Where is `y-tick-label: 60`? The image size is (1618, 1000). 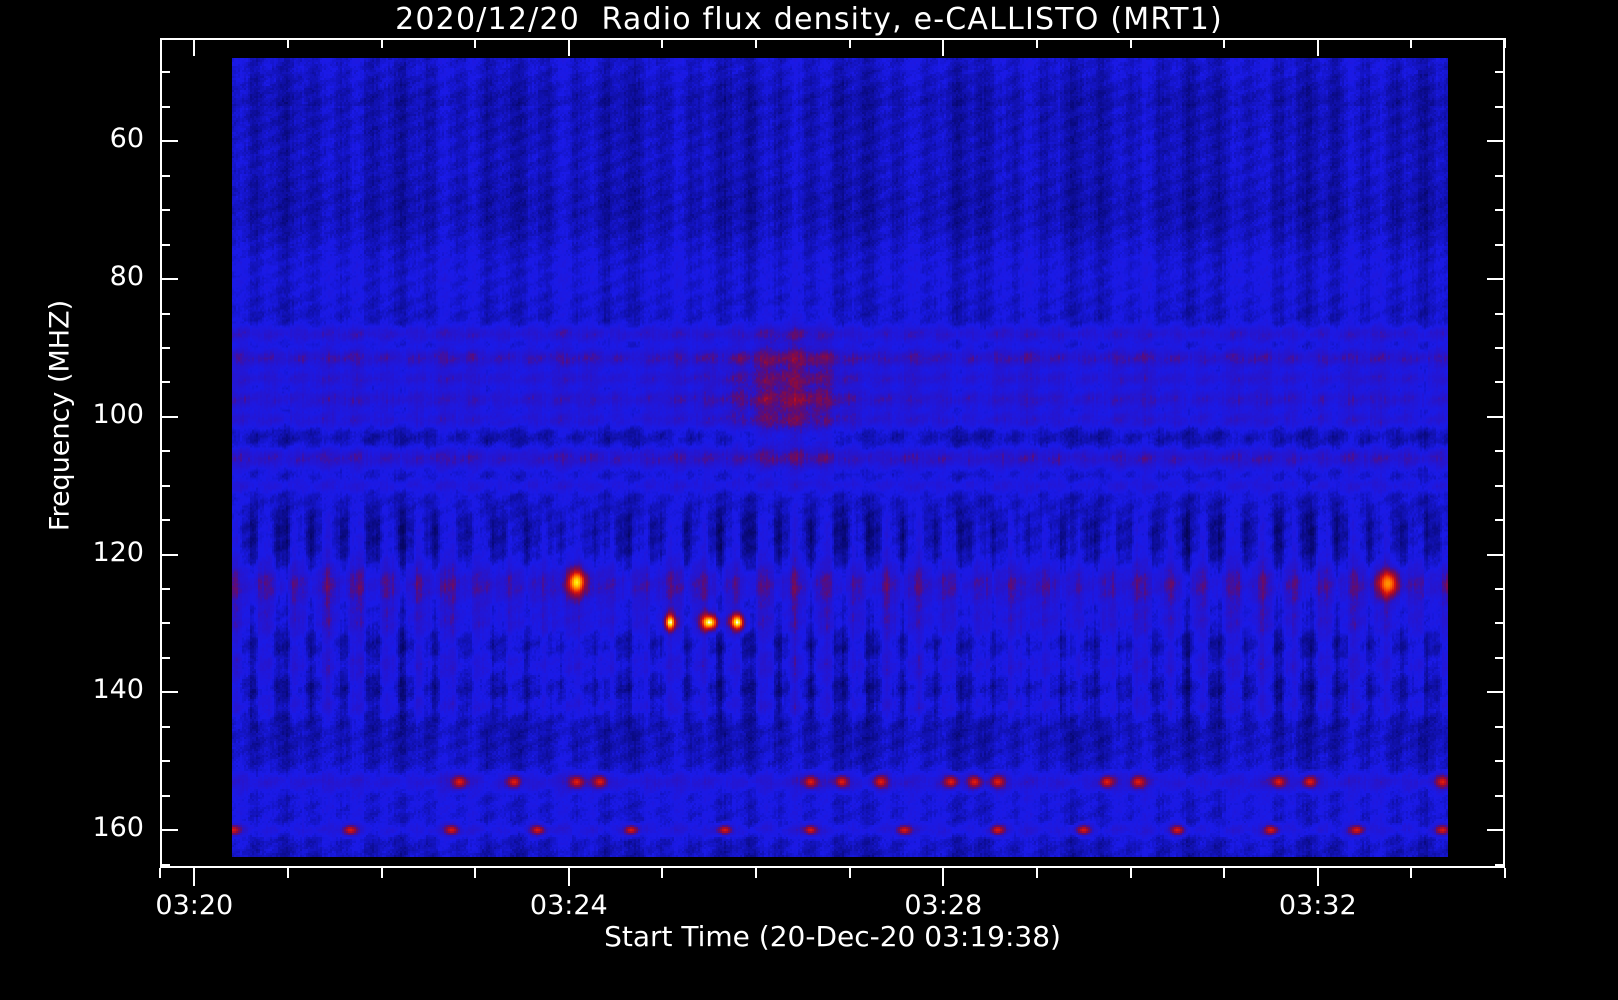 y-tick-label: 60 is located at coordinates (126, 139).